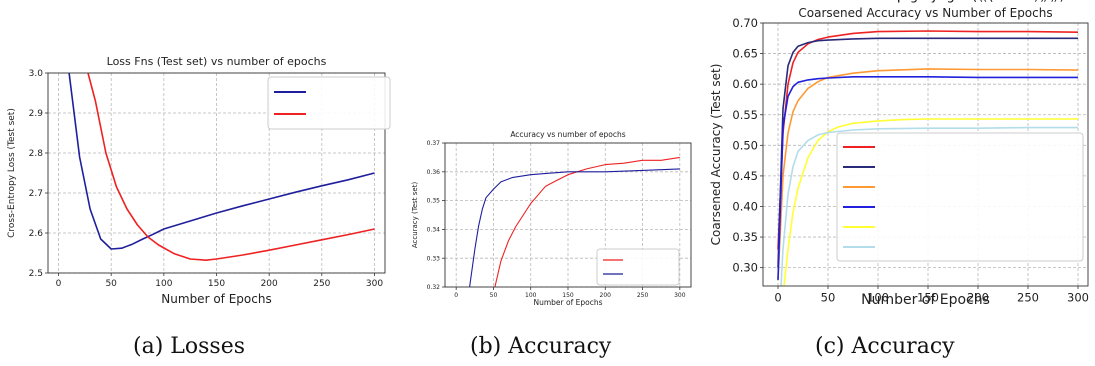 This screenshot has width=1095, height=366. What do you see at coordinates (36, 194) in the screenshot?
I see `y-tick-label: 2.7` at bounding box center [36, 194].